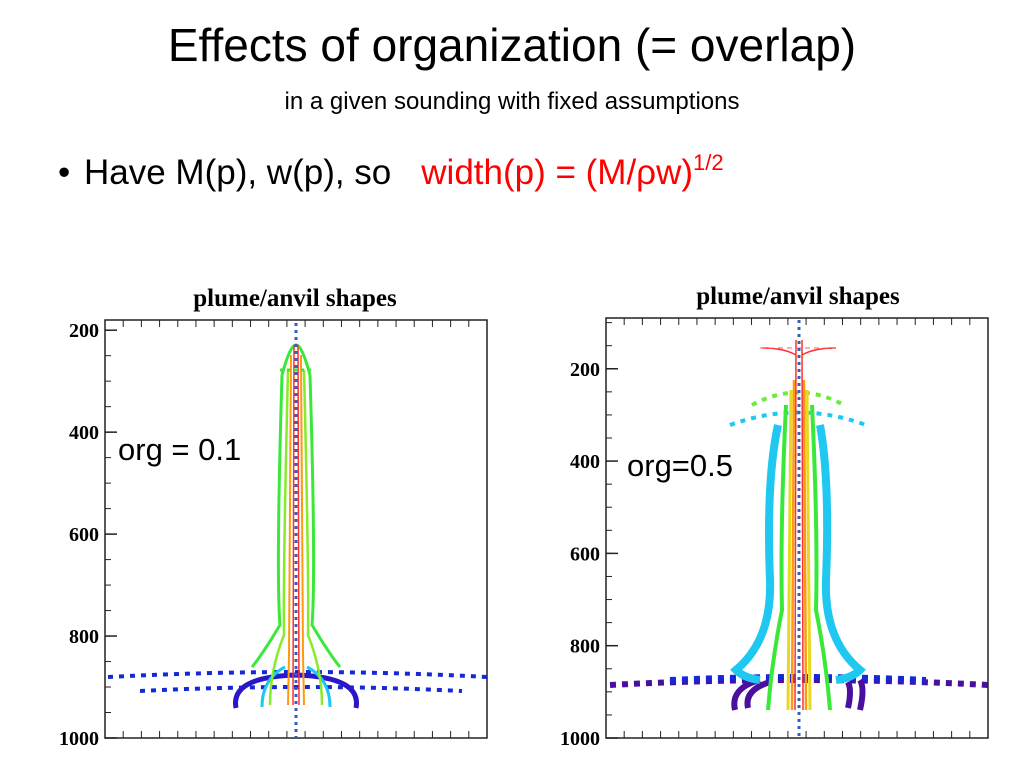 The width and height of the screenshot is (1024, 768). Describe the element at coordinates (512, 45) in the screenshot. I see `slide-title: Effects of organization (= overlap)` at that location.